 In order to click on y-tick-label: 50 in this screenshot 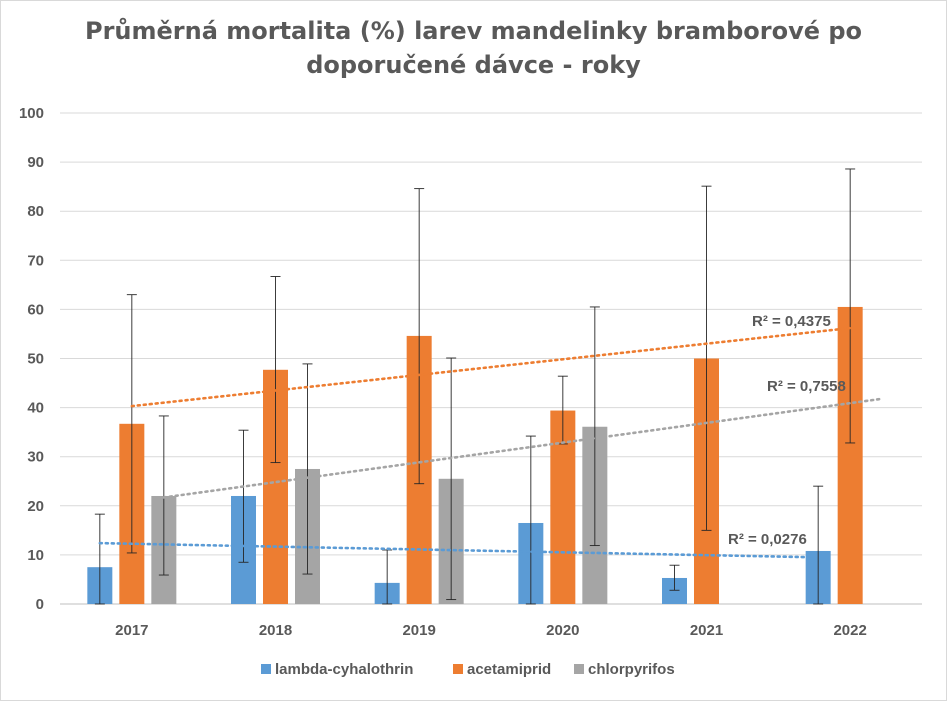, I will do `click(35, 359)`.